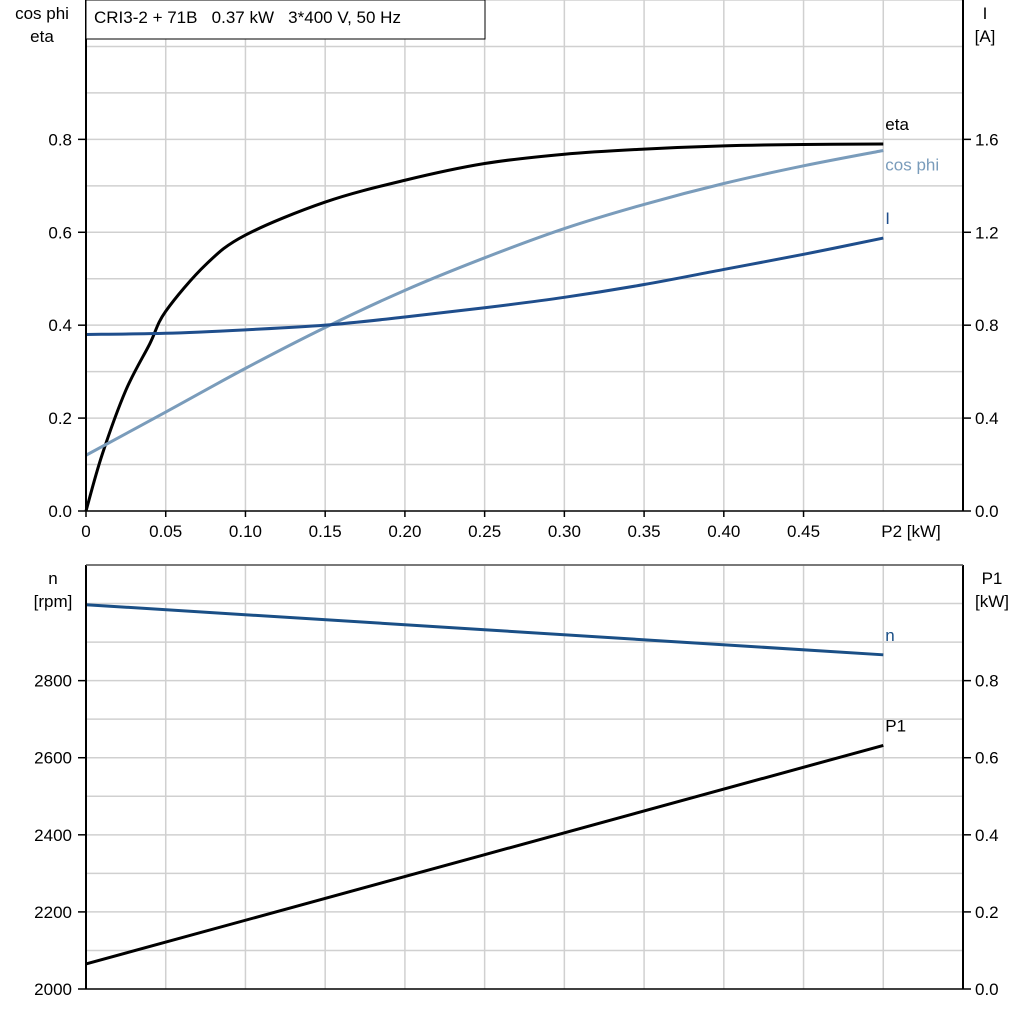 The height and width of the screenshot is (1029, 1024). What do you see at coordinates (723, 531) in the screenshot?
I see `x-tick-label: 0.40` at bounding box center [723, 531].